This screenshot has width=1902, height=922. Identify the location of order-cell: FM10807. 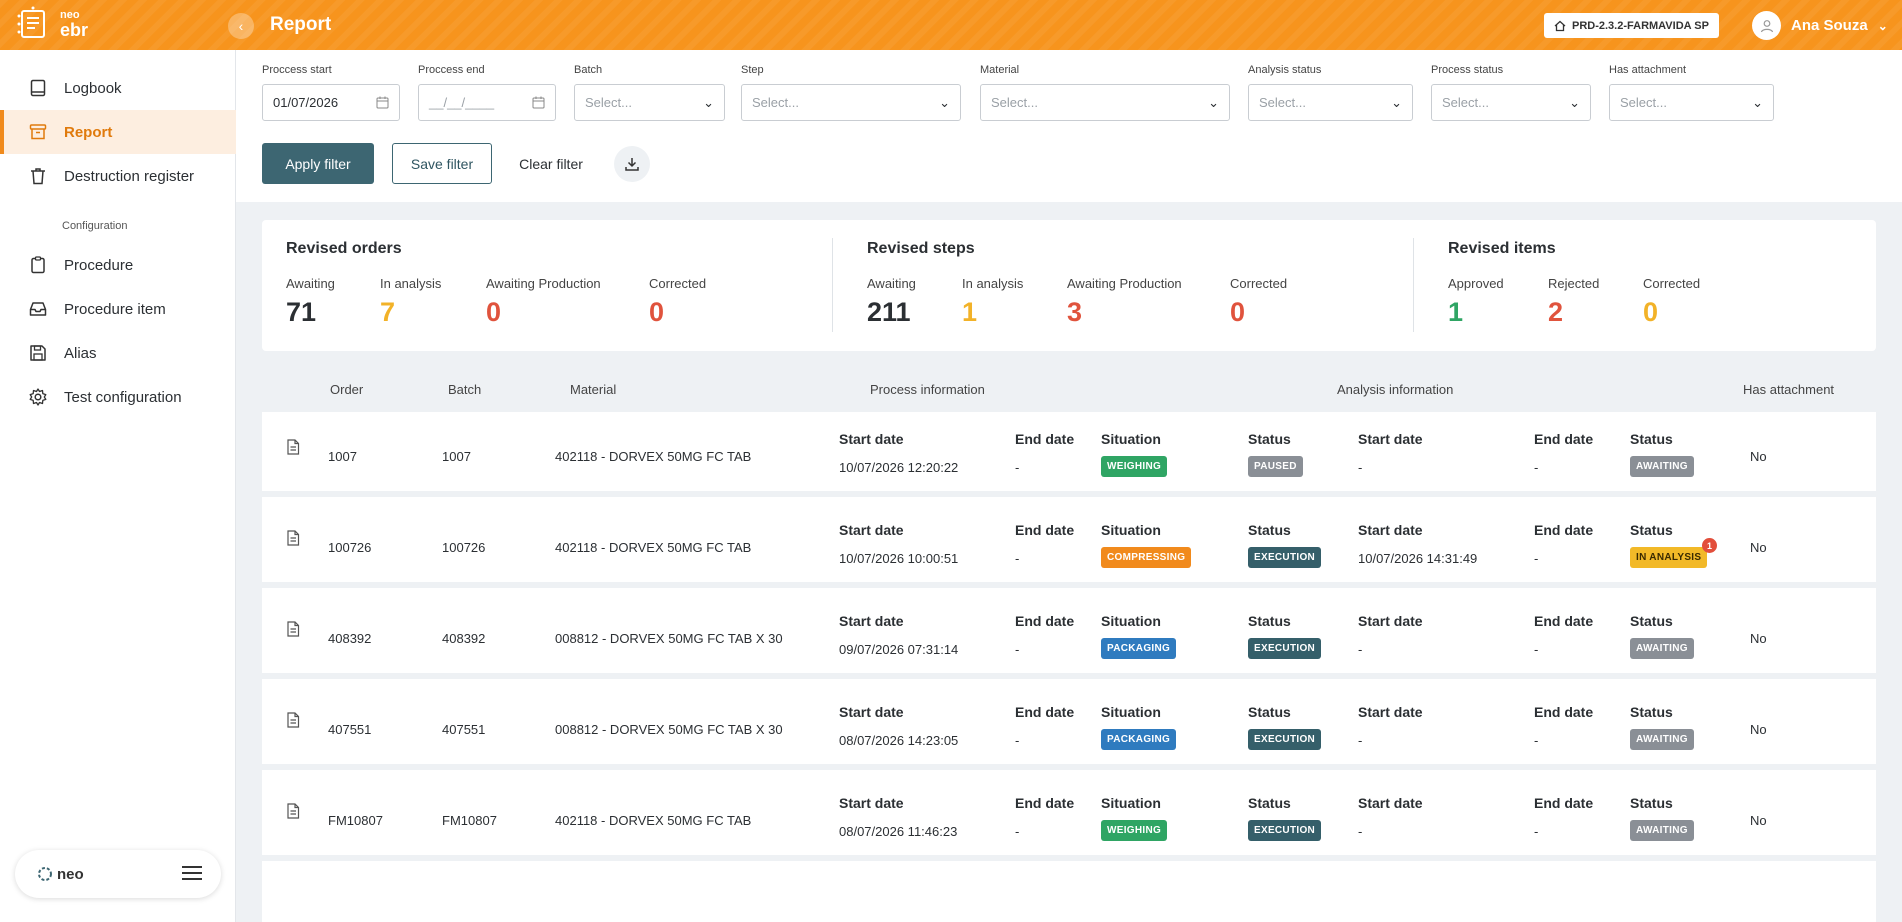
(355, 820).